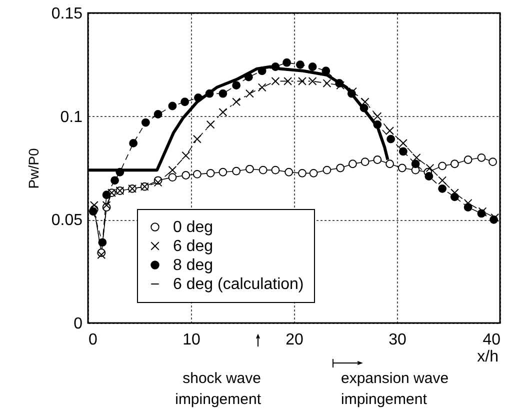  What do you see at coordinates (491, 340) in the screenshot?
I see `x-tick-label: 40` at bounding box center [491, 340].